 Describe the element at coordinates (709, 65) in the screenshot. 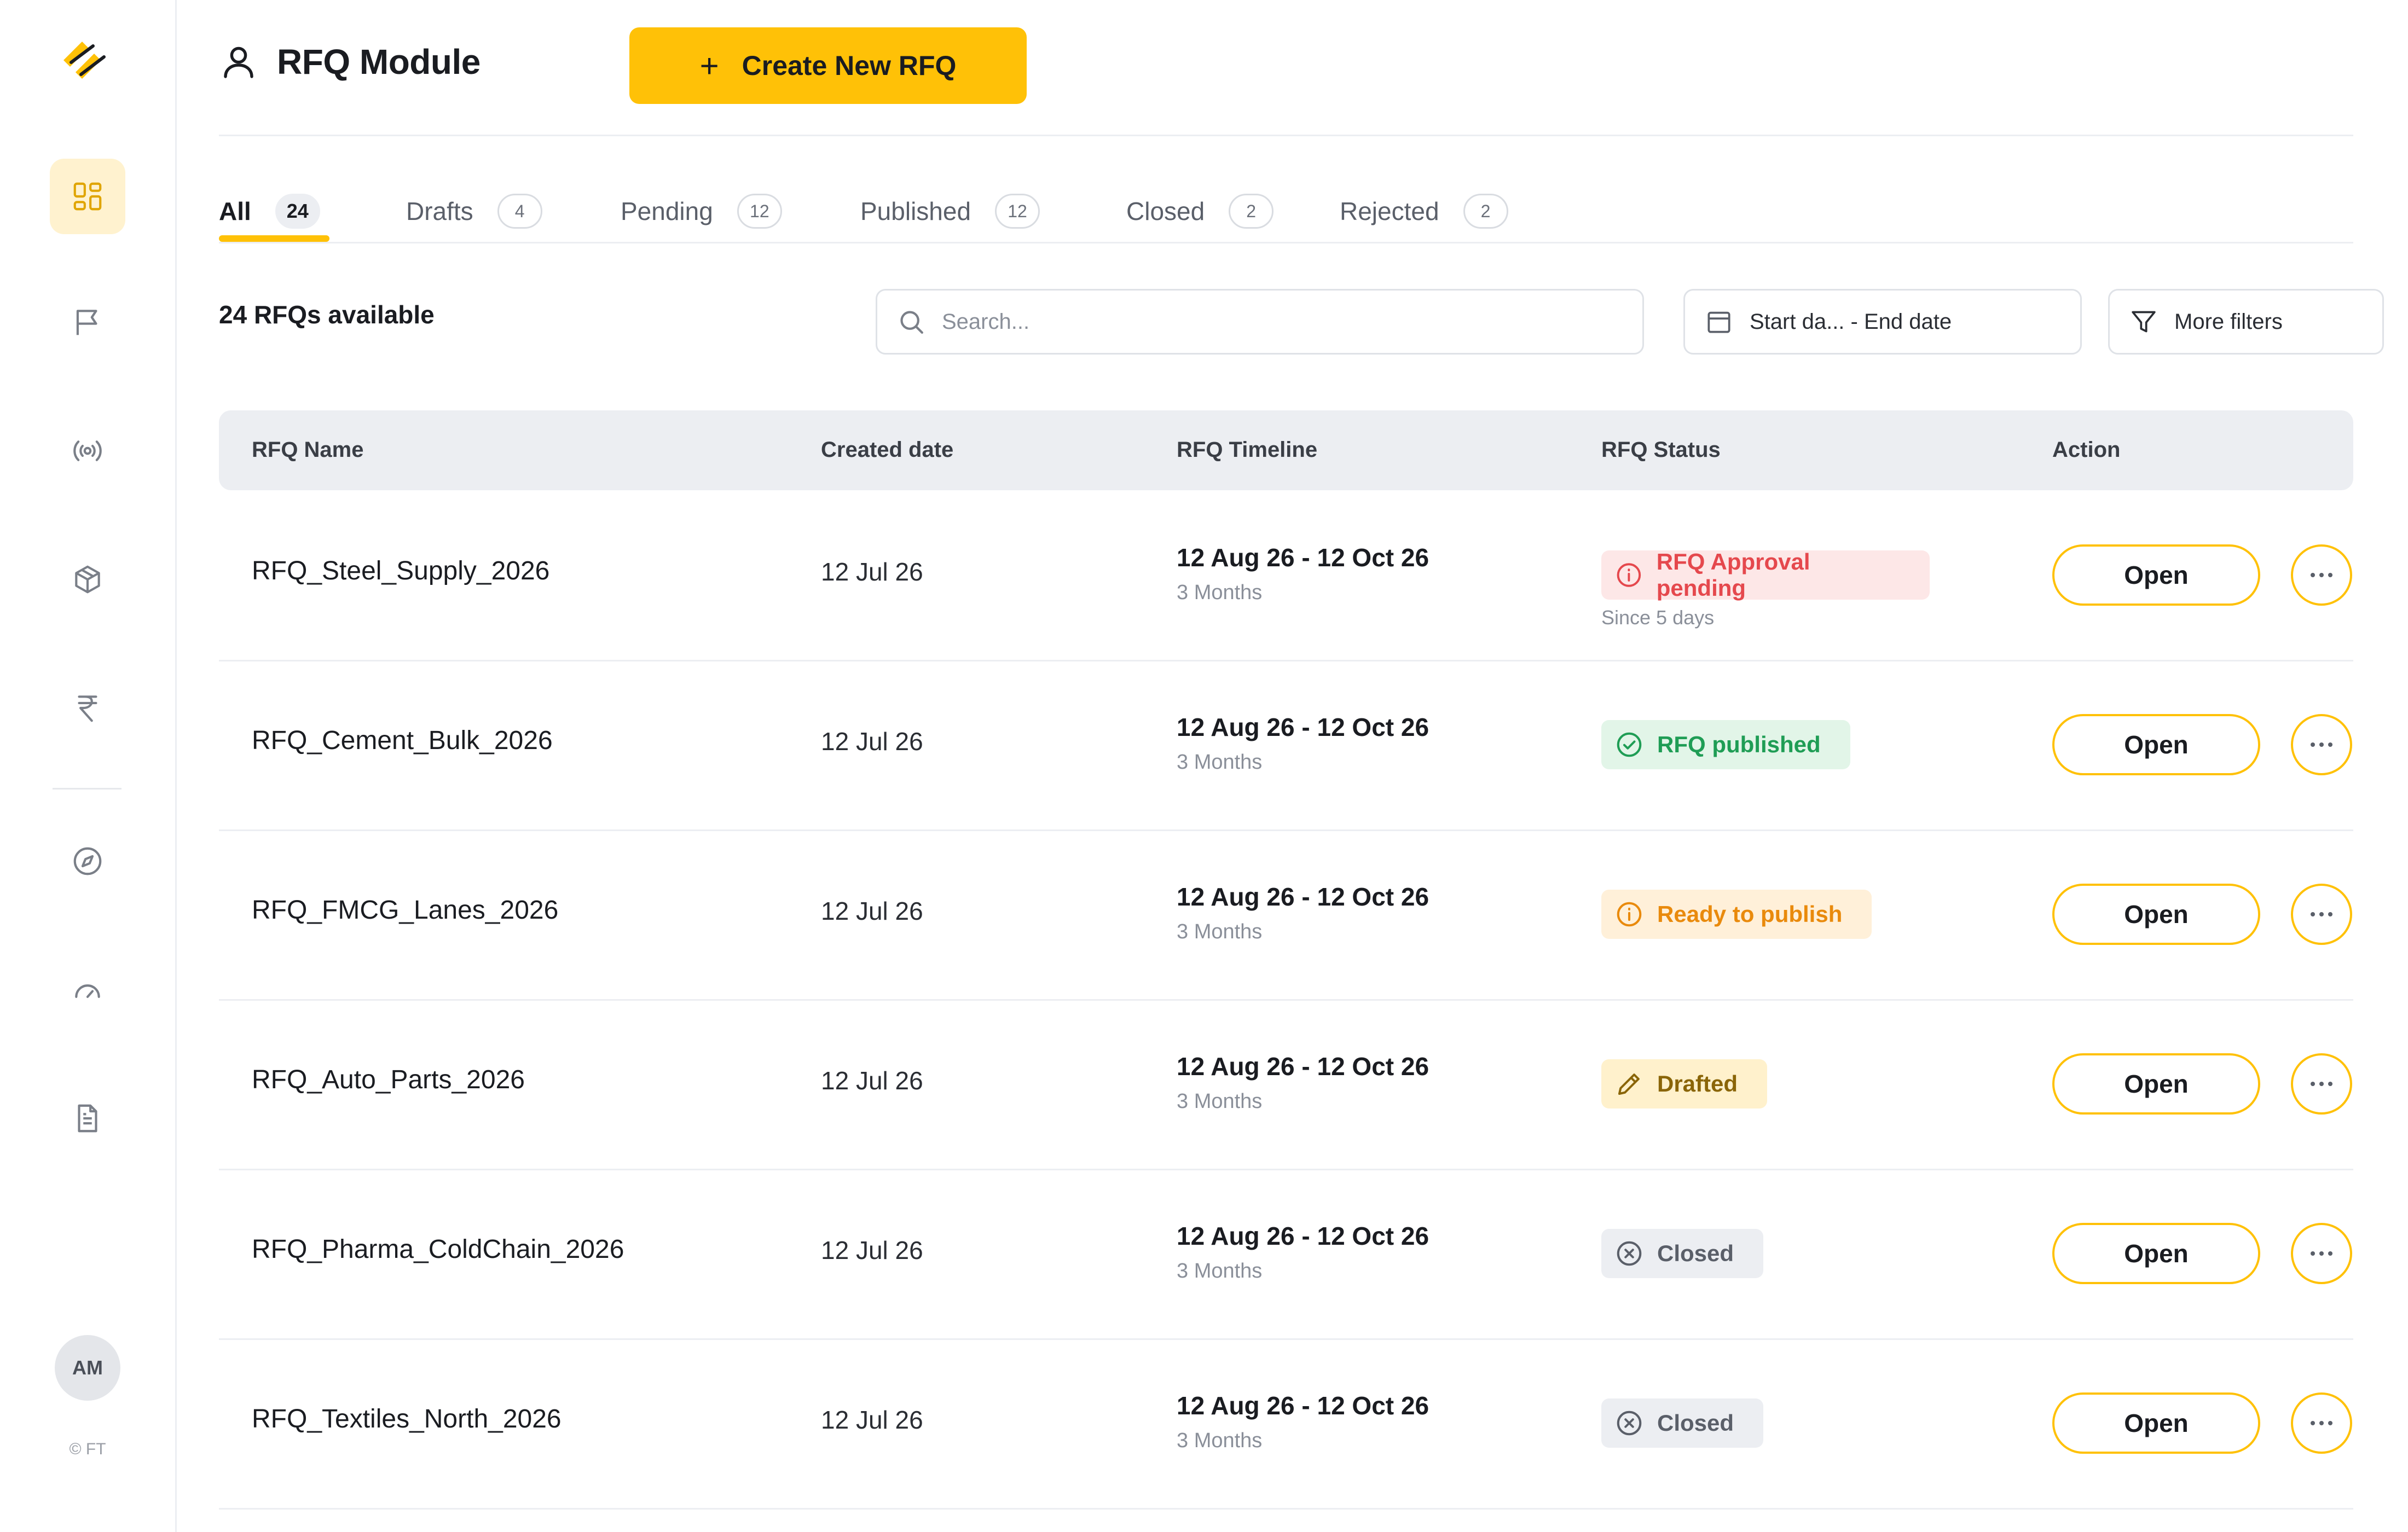

I see `plus-icon: +` at that location.